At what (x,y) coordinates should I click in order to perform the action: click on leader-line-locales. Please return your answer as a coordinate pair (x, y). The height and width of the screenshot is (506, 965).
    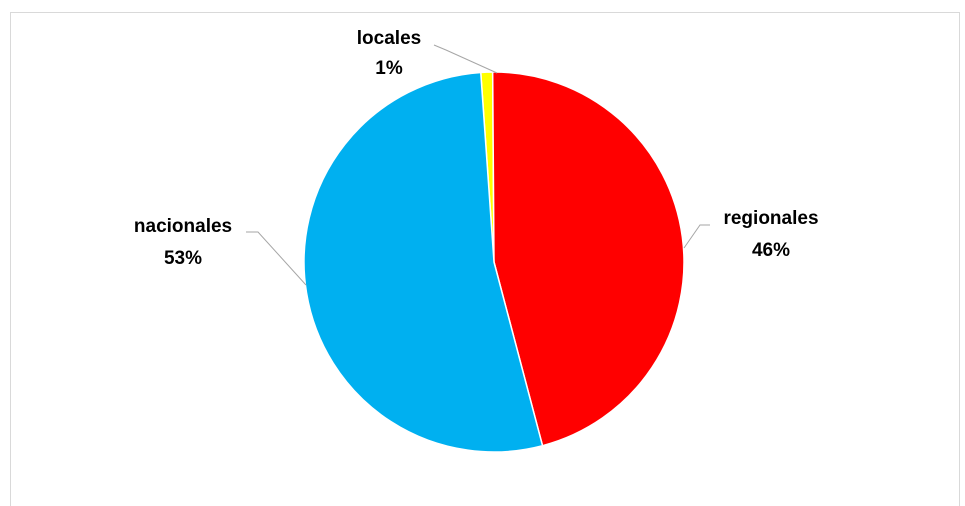
    Looking at the image, I should click on (465, 59).